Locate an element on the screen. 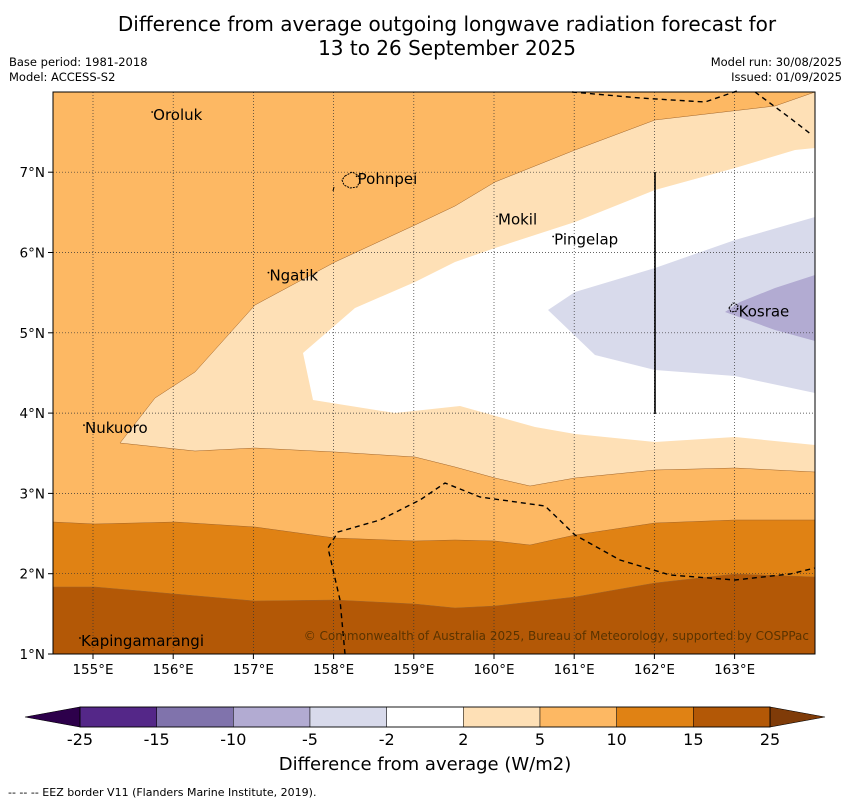 The height and width of the screenshot is (804, 850). colorbar-tick: -25 is located at coordinates (80, 739).